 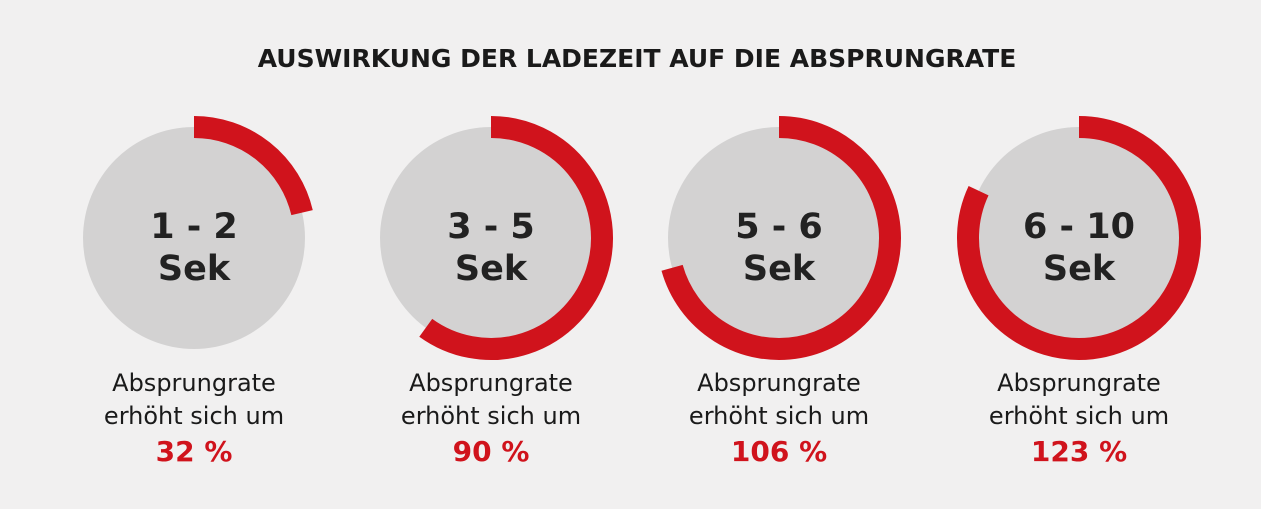 What do you see at coordinates (1079, 227) in the screenshot?
I see `time-range: 6 - 10` at bounding box center [1079, 227].